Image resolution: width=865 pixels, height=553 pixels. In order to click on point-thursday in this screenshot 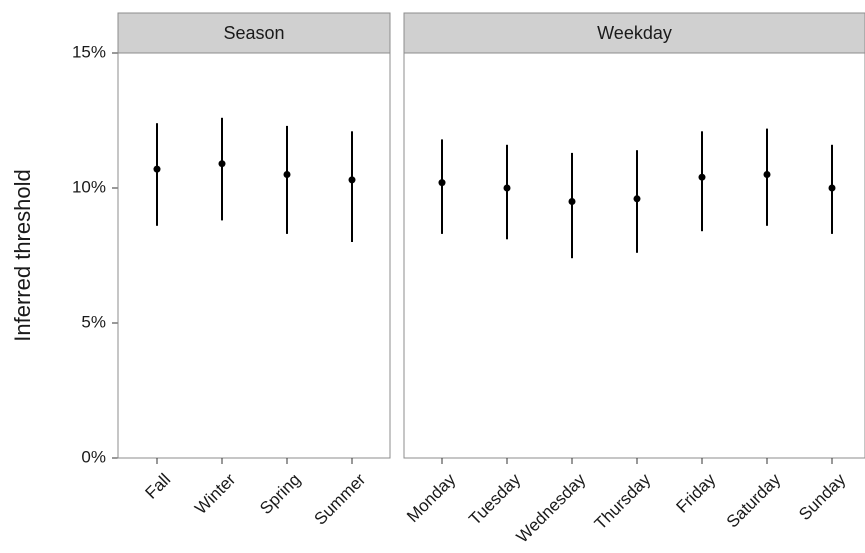, I will do `click(637, 199)`.